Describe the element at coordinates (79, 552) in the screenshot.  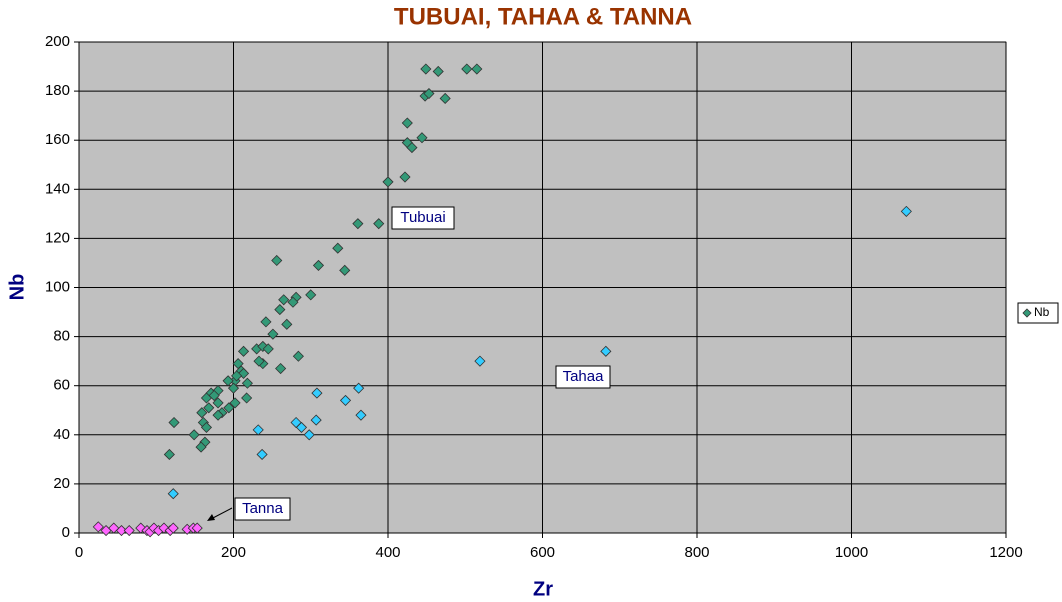
I see `x-tick-label: 0` at that location.